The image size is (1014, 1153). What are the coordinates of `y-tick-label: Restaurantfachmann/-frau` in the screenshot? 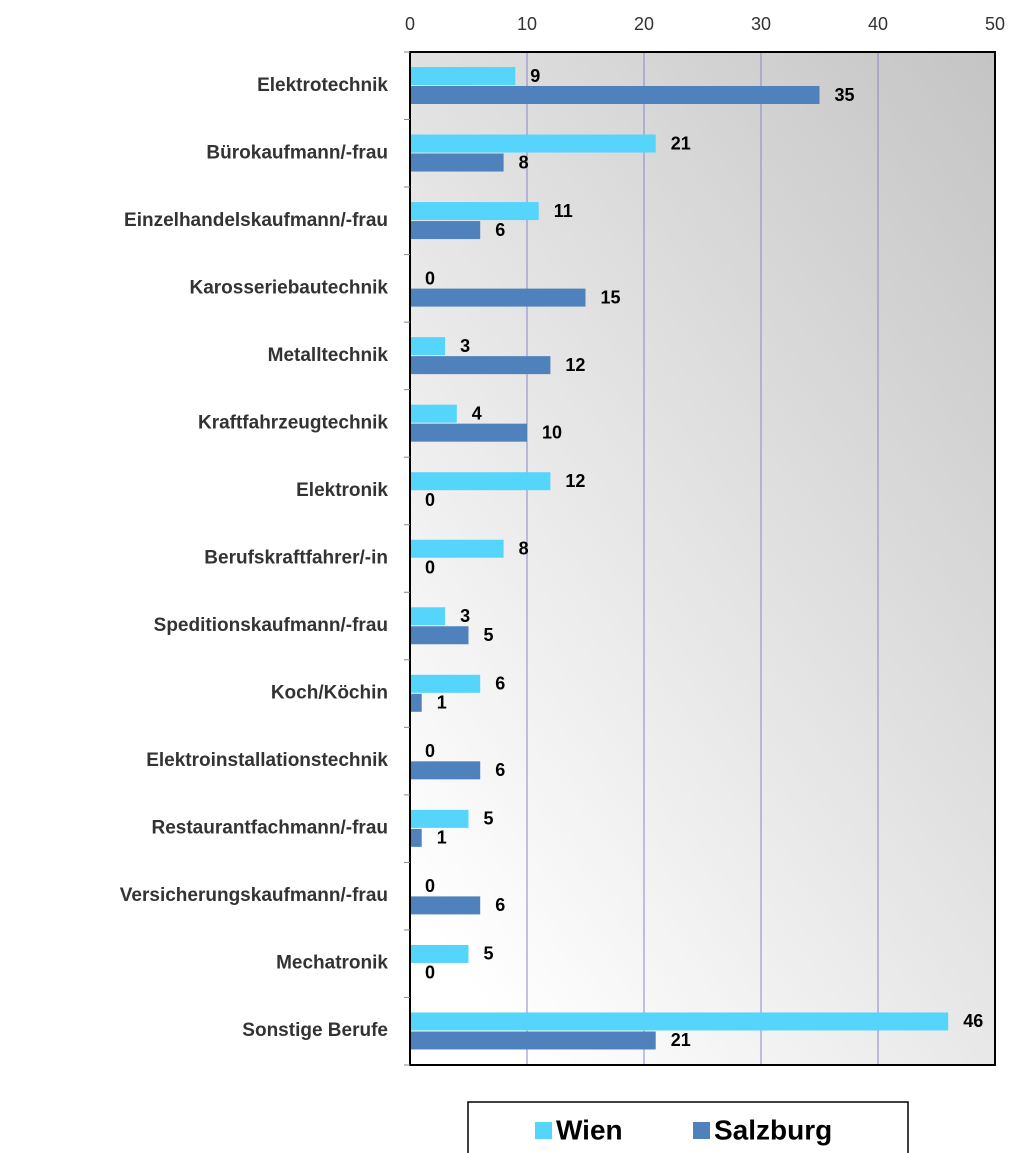 It's located at (270, 828).